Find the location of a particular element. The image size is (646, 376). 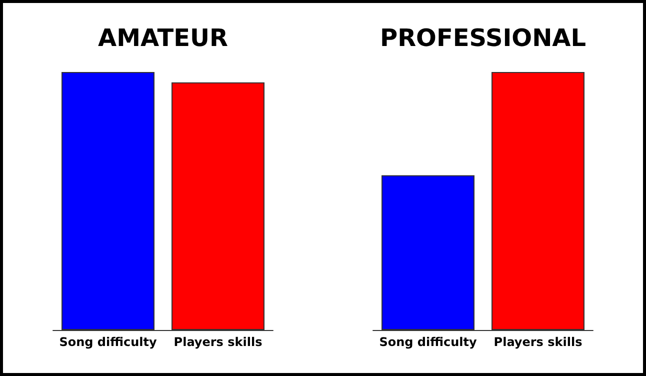

chart-title: AMATEUR is located at coordinates (163, 38).